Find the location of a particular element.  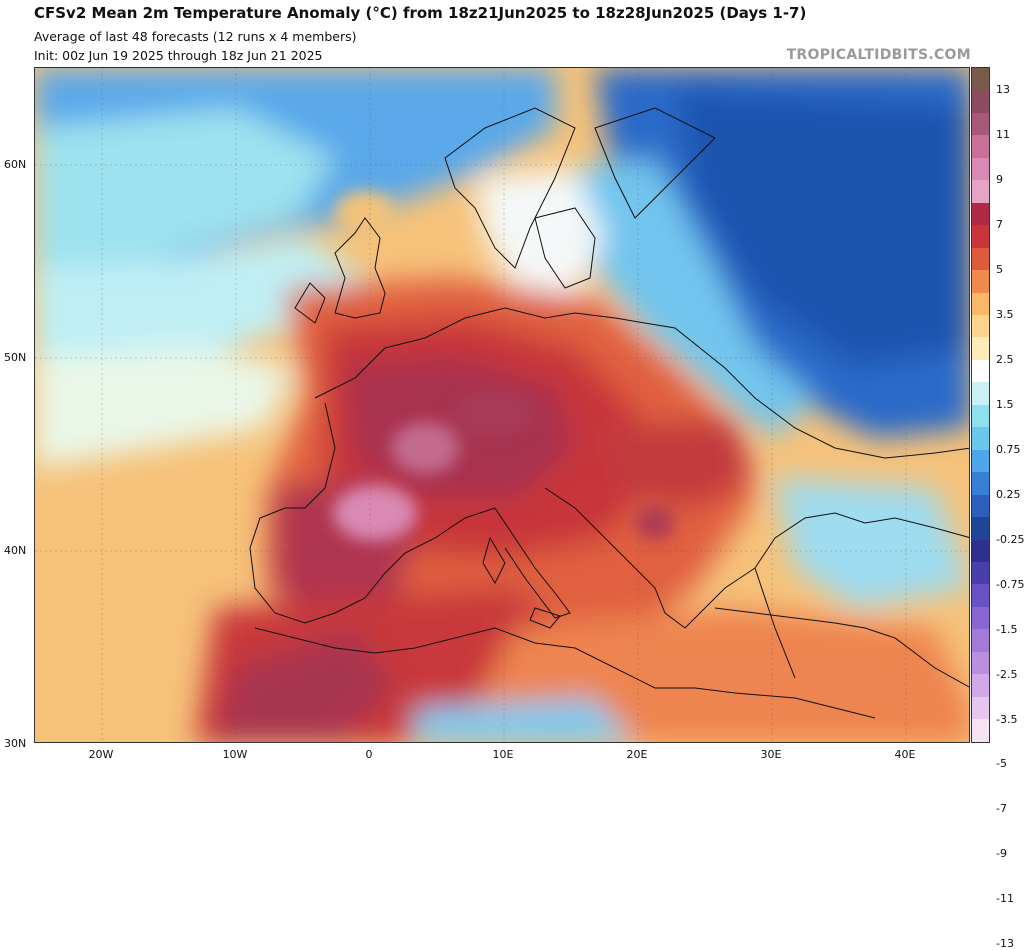

lon-label-40e: 40E is located at coordinates (905, 754).